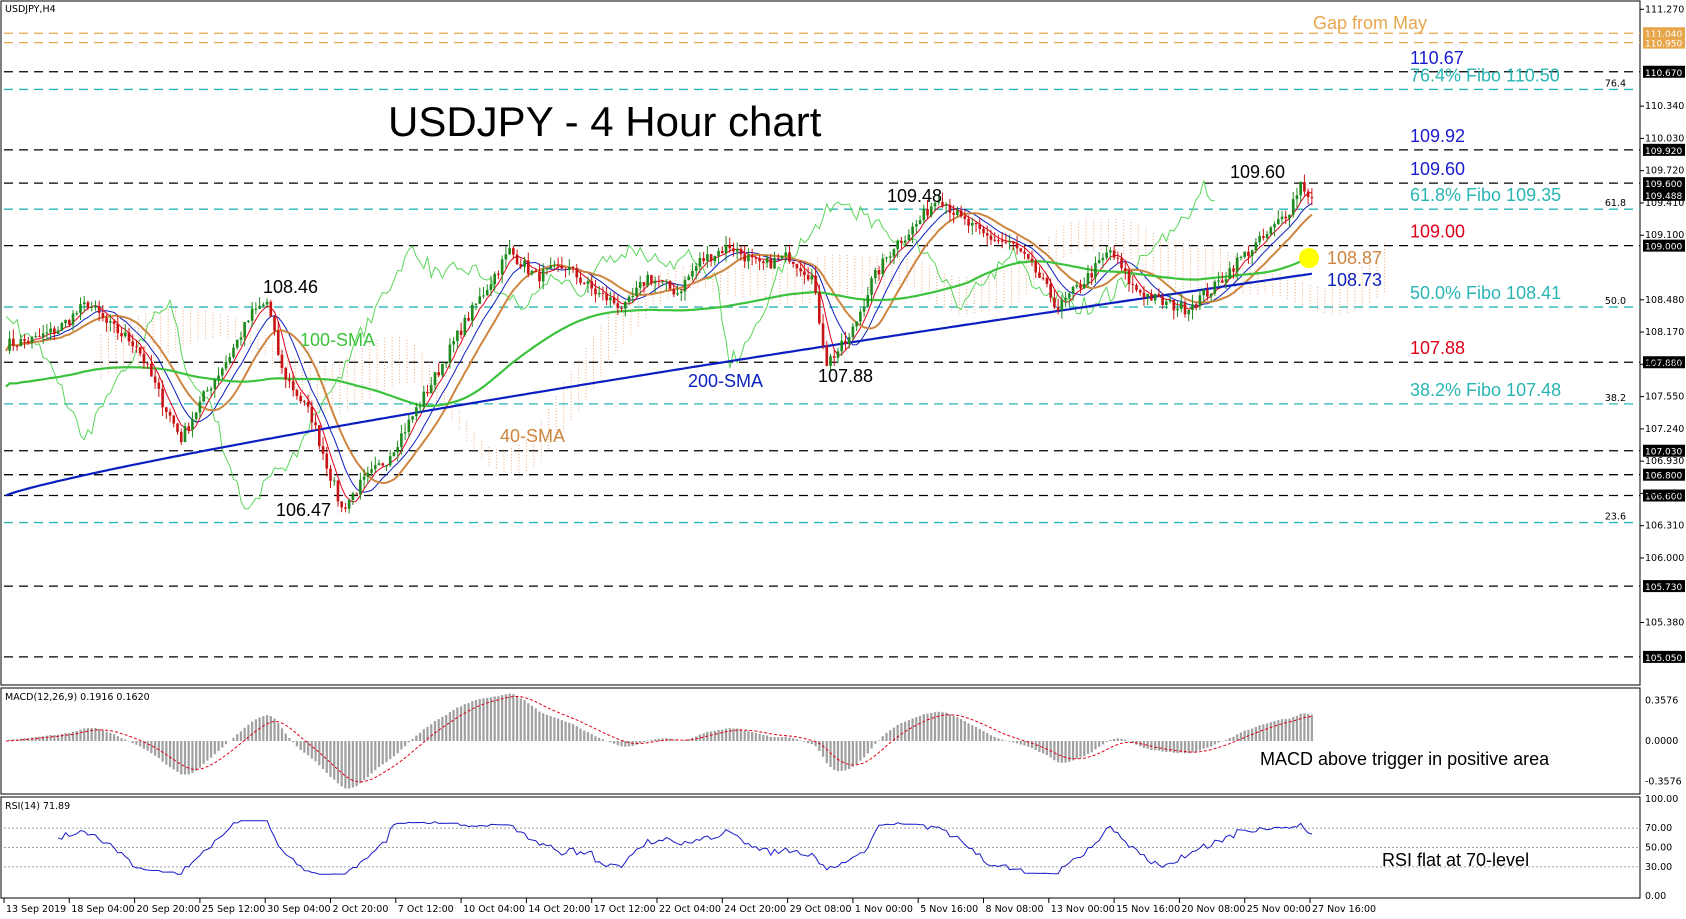 Image resolution: width=1686 pixels, height=919 pixels. I want to click on y-tick-label: 105.380, so click(1664, 623).